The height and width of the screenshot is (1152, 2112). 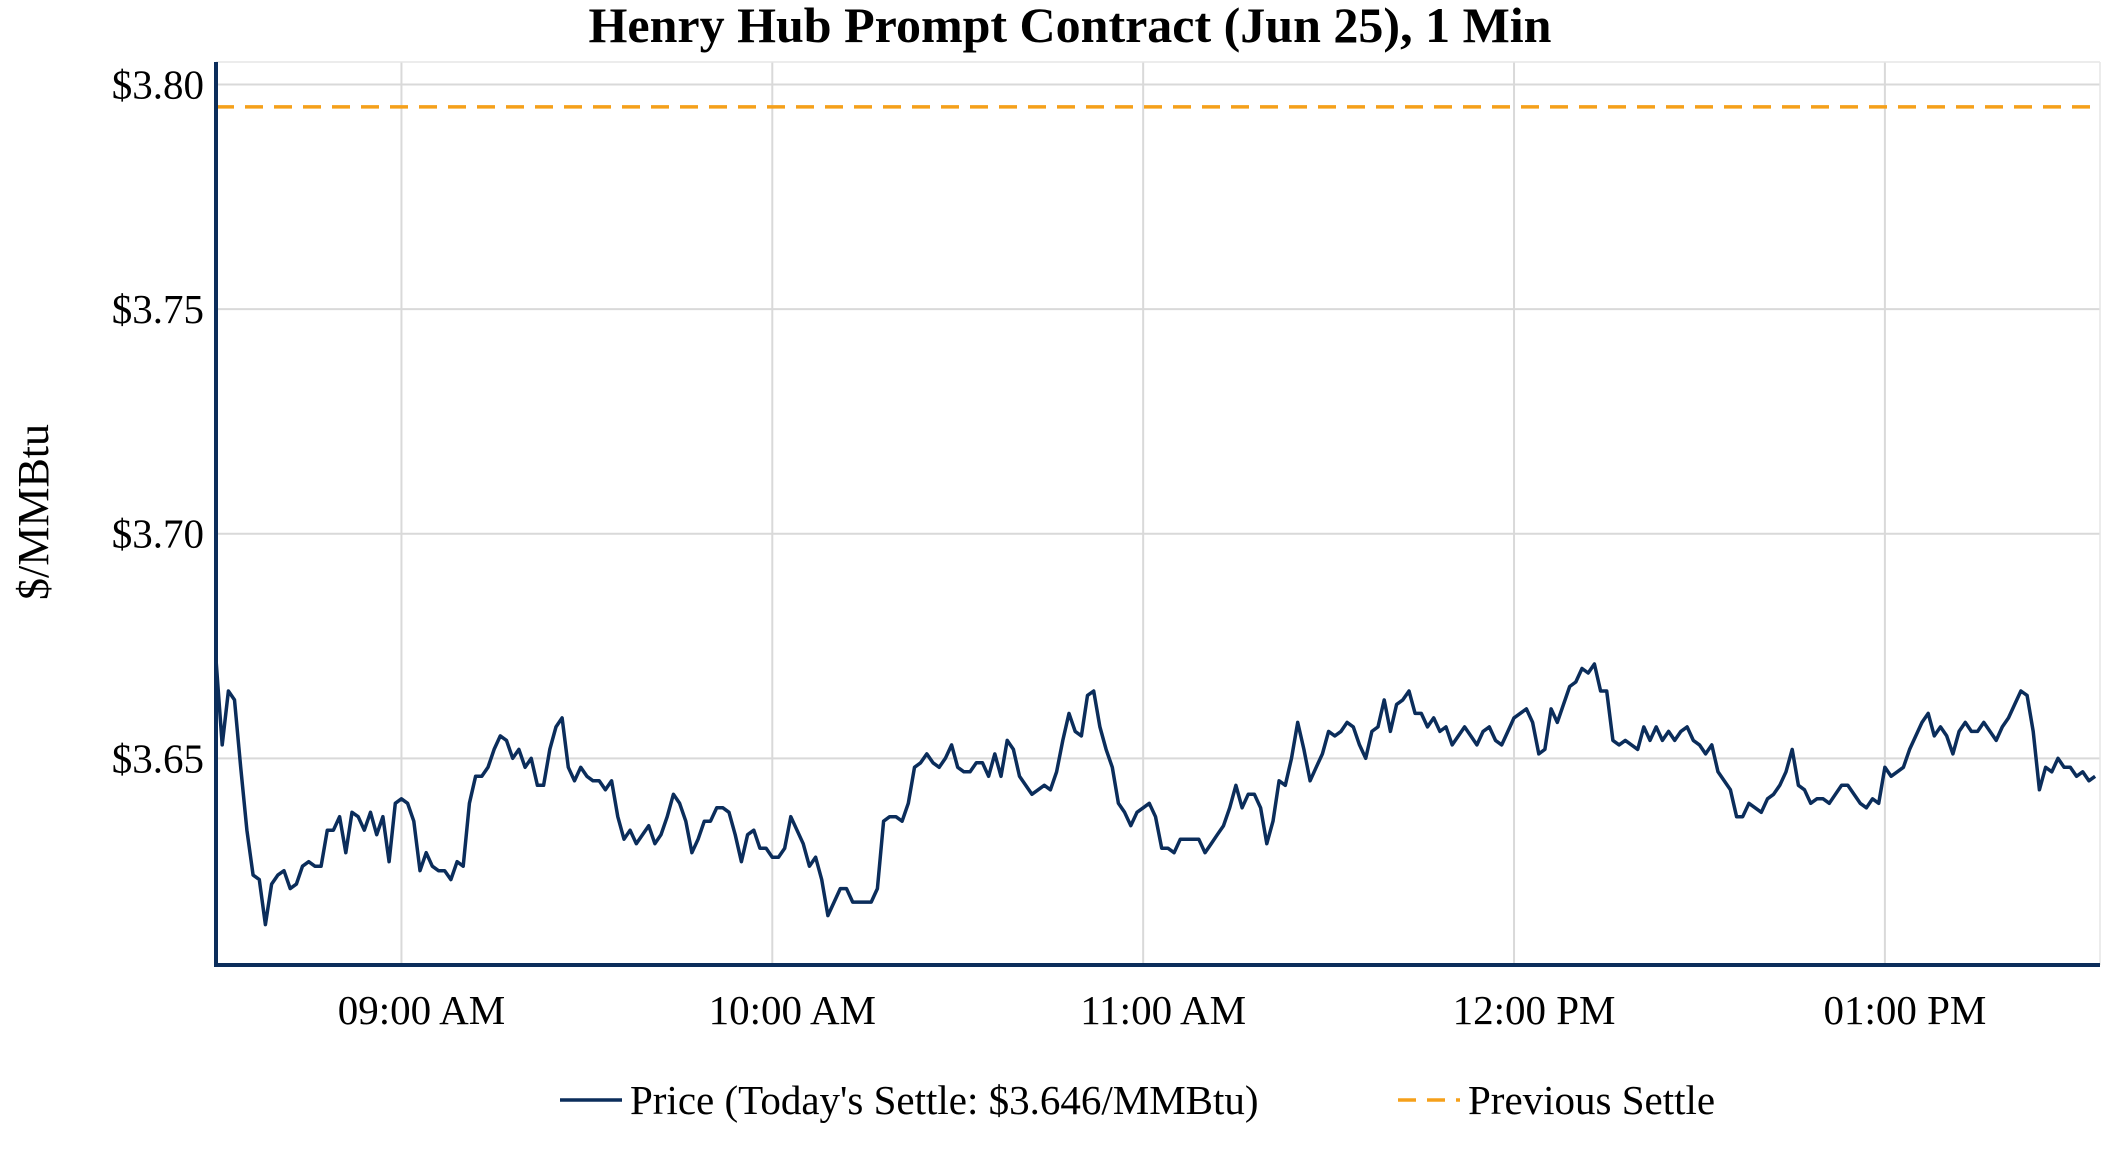 What do you see at coordinates (1904, 1010) in the screenshot?
I see `x-tick-label: 01:00 PM` at bounding box center [1904, 1010].